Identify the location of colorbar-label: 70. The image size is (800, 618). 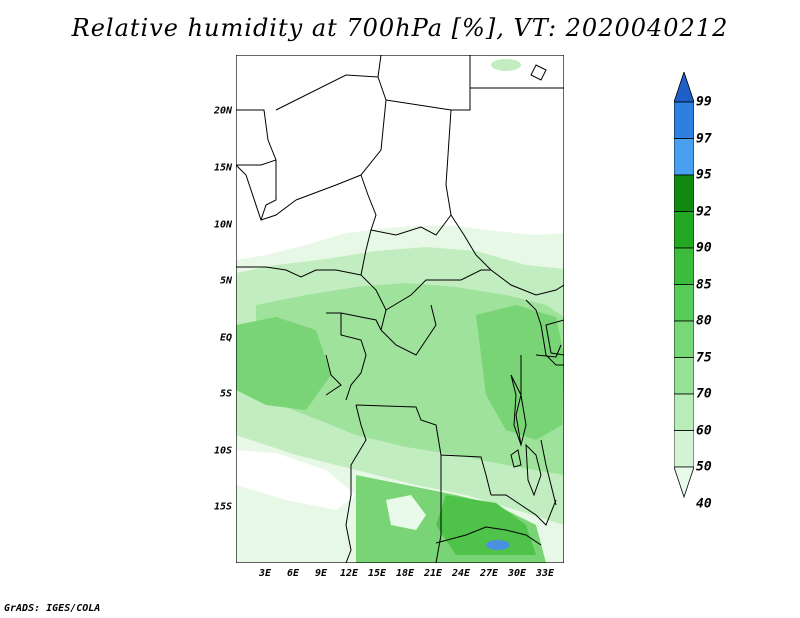
(704, 394).